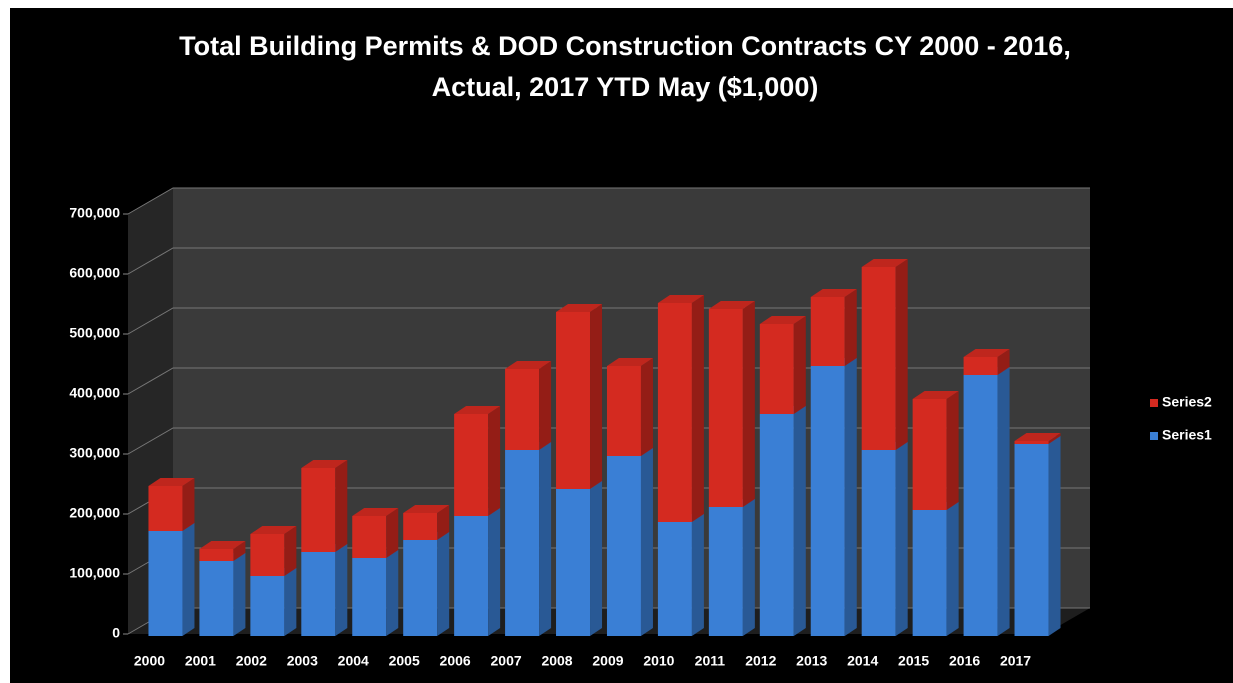 This screenshot has height=683, width=1233. I want to click on x-tick-label: 2007, so click(506, 661).